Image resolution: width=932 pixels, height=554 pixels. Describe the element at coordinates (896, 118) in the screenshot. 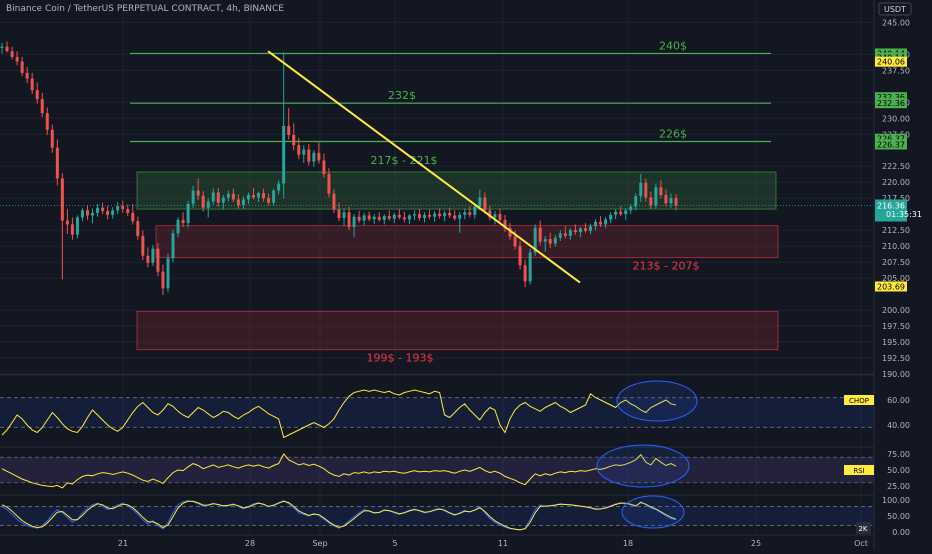

I see `y-tick-label: 230.00` at that location.